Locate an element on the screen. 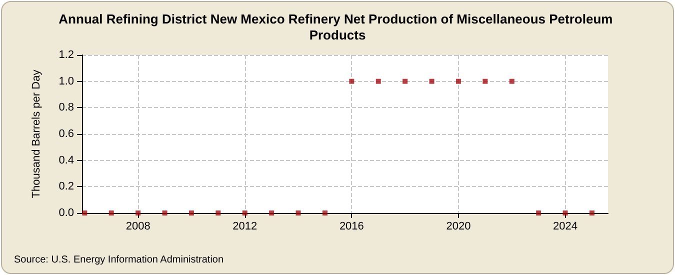 The width and height of the screenshot is (675, 275). x-tick-label: 2020 is located at coordinates (458, 226).